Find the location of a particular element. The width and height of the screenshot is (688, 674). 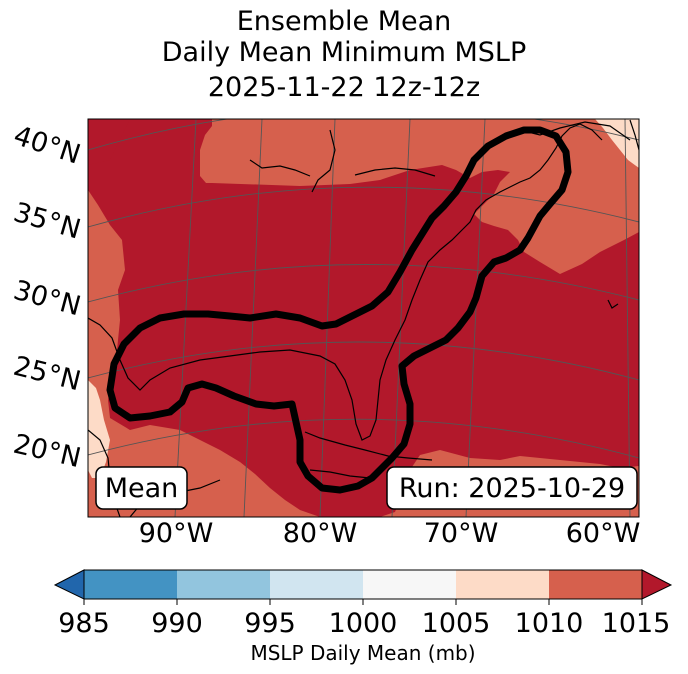

run-label: Run: 2025-10-29 is located at coordinates (512, 488).